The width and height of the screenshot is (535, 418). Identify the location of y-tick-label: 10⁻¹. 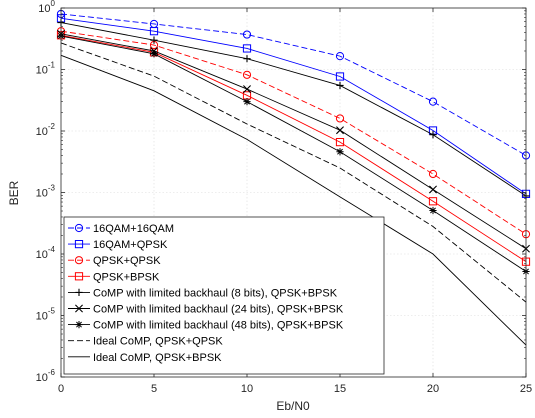
(46, 69).